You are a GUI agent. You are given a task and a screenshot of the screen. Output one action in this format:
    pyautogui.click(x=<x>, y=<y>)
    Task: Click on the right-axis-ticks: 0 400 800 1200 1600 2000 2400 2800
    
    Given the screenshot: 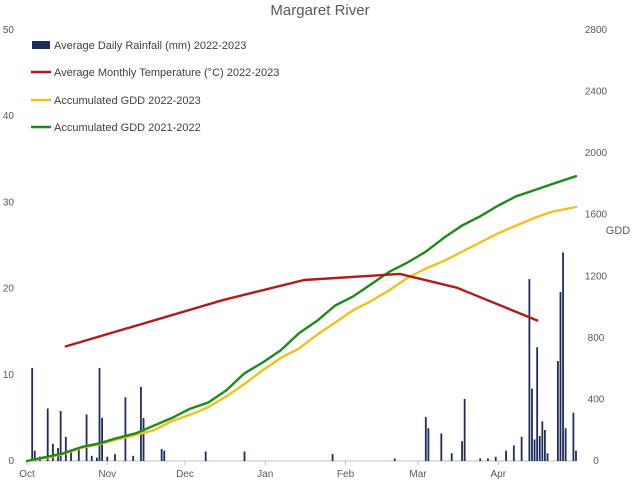 What is the action you would take?
    pyautogui.click(x=596, y=246)
    